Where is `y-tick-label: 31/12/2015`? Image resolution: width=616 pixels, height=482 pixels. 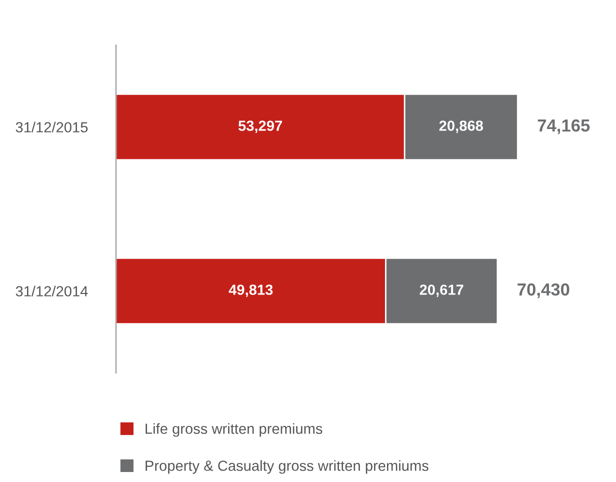
y-tick-label: 31/12/2015 is located at coordinates (52, 127).